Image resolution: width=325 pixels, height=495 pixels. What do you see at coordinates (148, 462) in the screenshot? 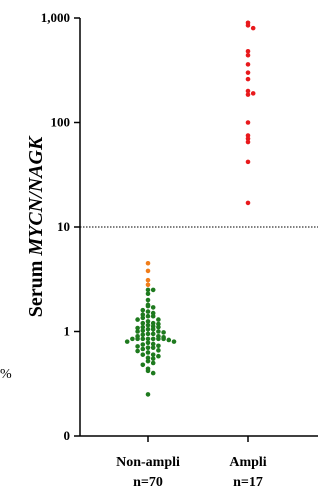
I see `category-label: Non-ampli` at bounding box center [148, 462].